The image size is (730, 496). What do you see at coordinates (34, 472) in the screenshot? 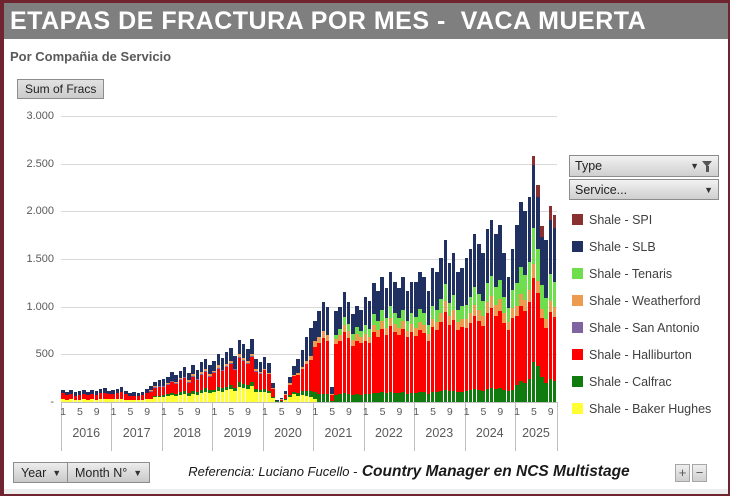
I see `year-filter-label: Year` at bounding box center [34, 472].